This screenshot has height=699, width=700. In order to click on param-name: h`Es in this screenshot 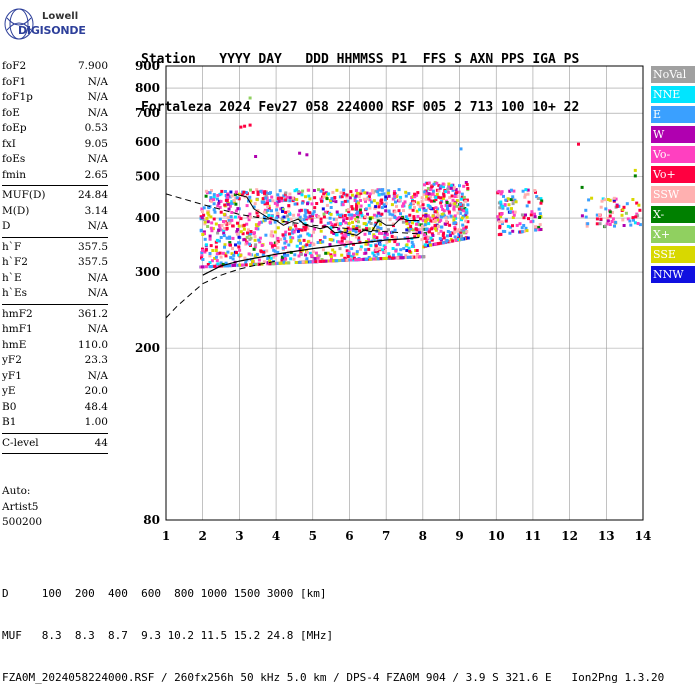, I will do `click(15, 293)`.